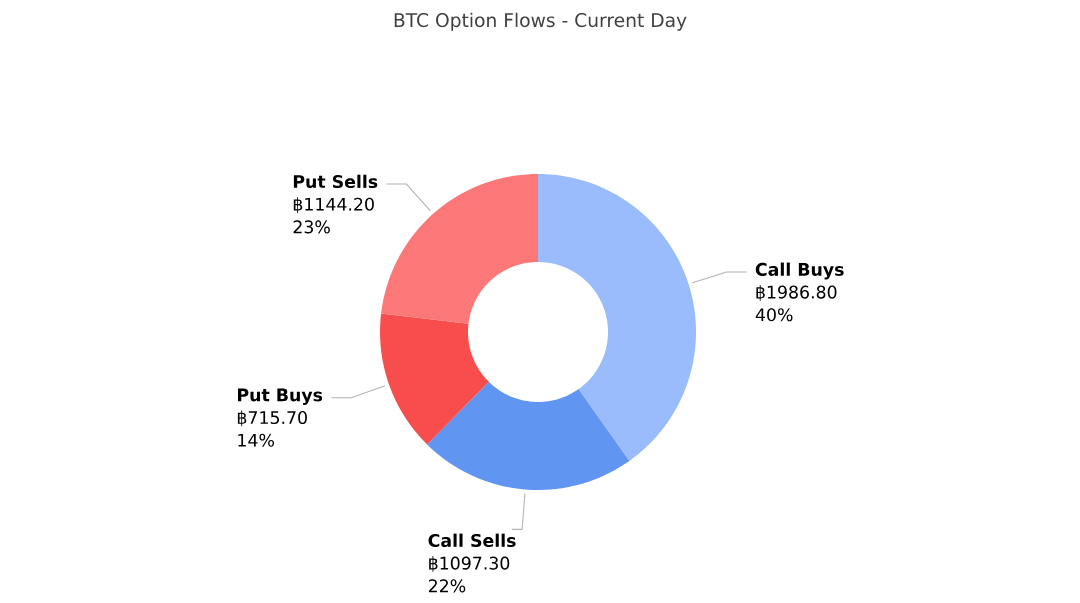  I want to click on data-label: ฿1097.30, so click(469, 564).